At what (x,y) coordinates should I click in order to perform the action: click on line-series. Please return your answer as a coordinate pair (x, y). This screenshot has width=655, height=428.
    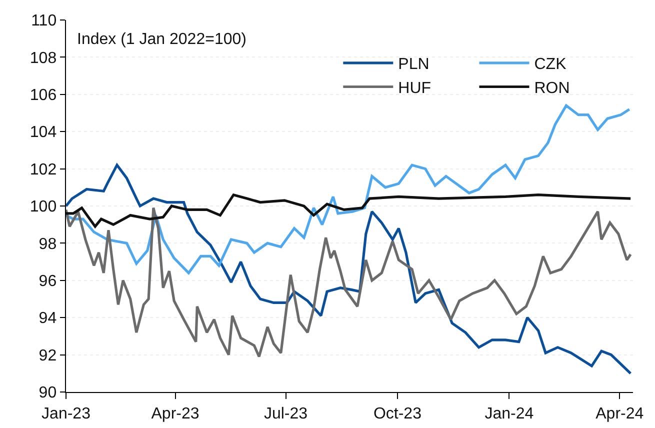
    Looking at the image, I should click on (349, 211).